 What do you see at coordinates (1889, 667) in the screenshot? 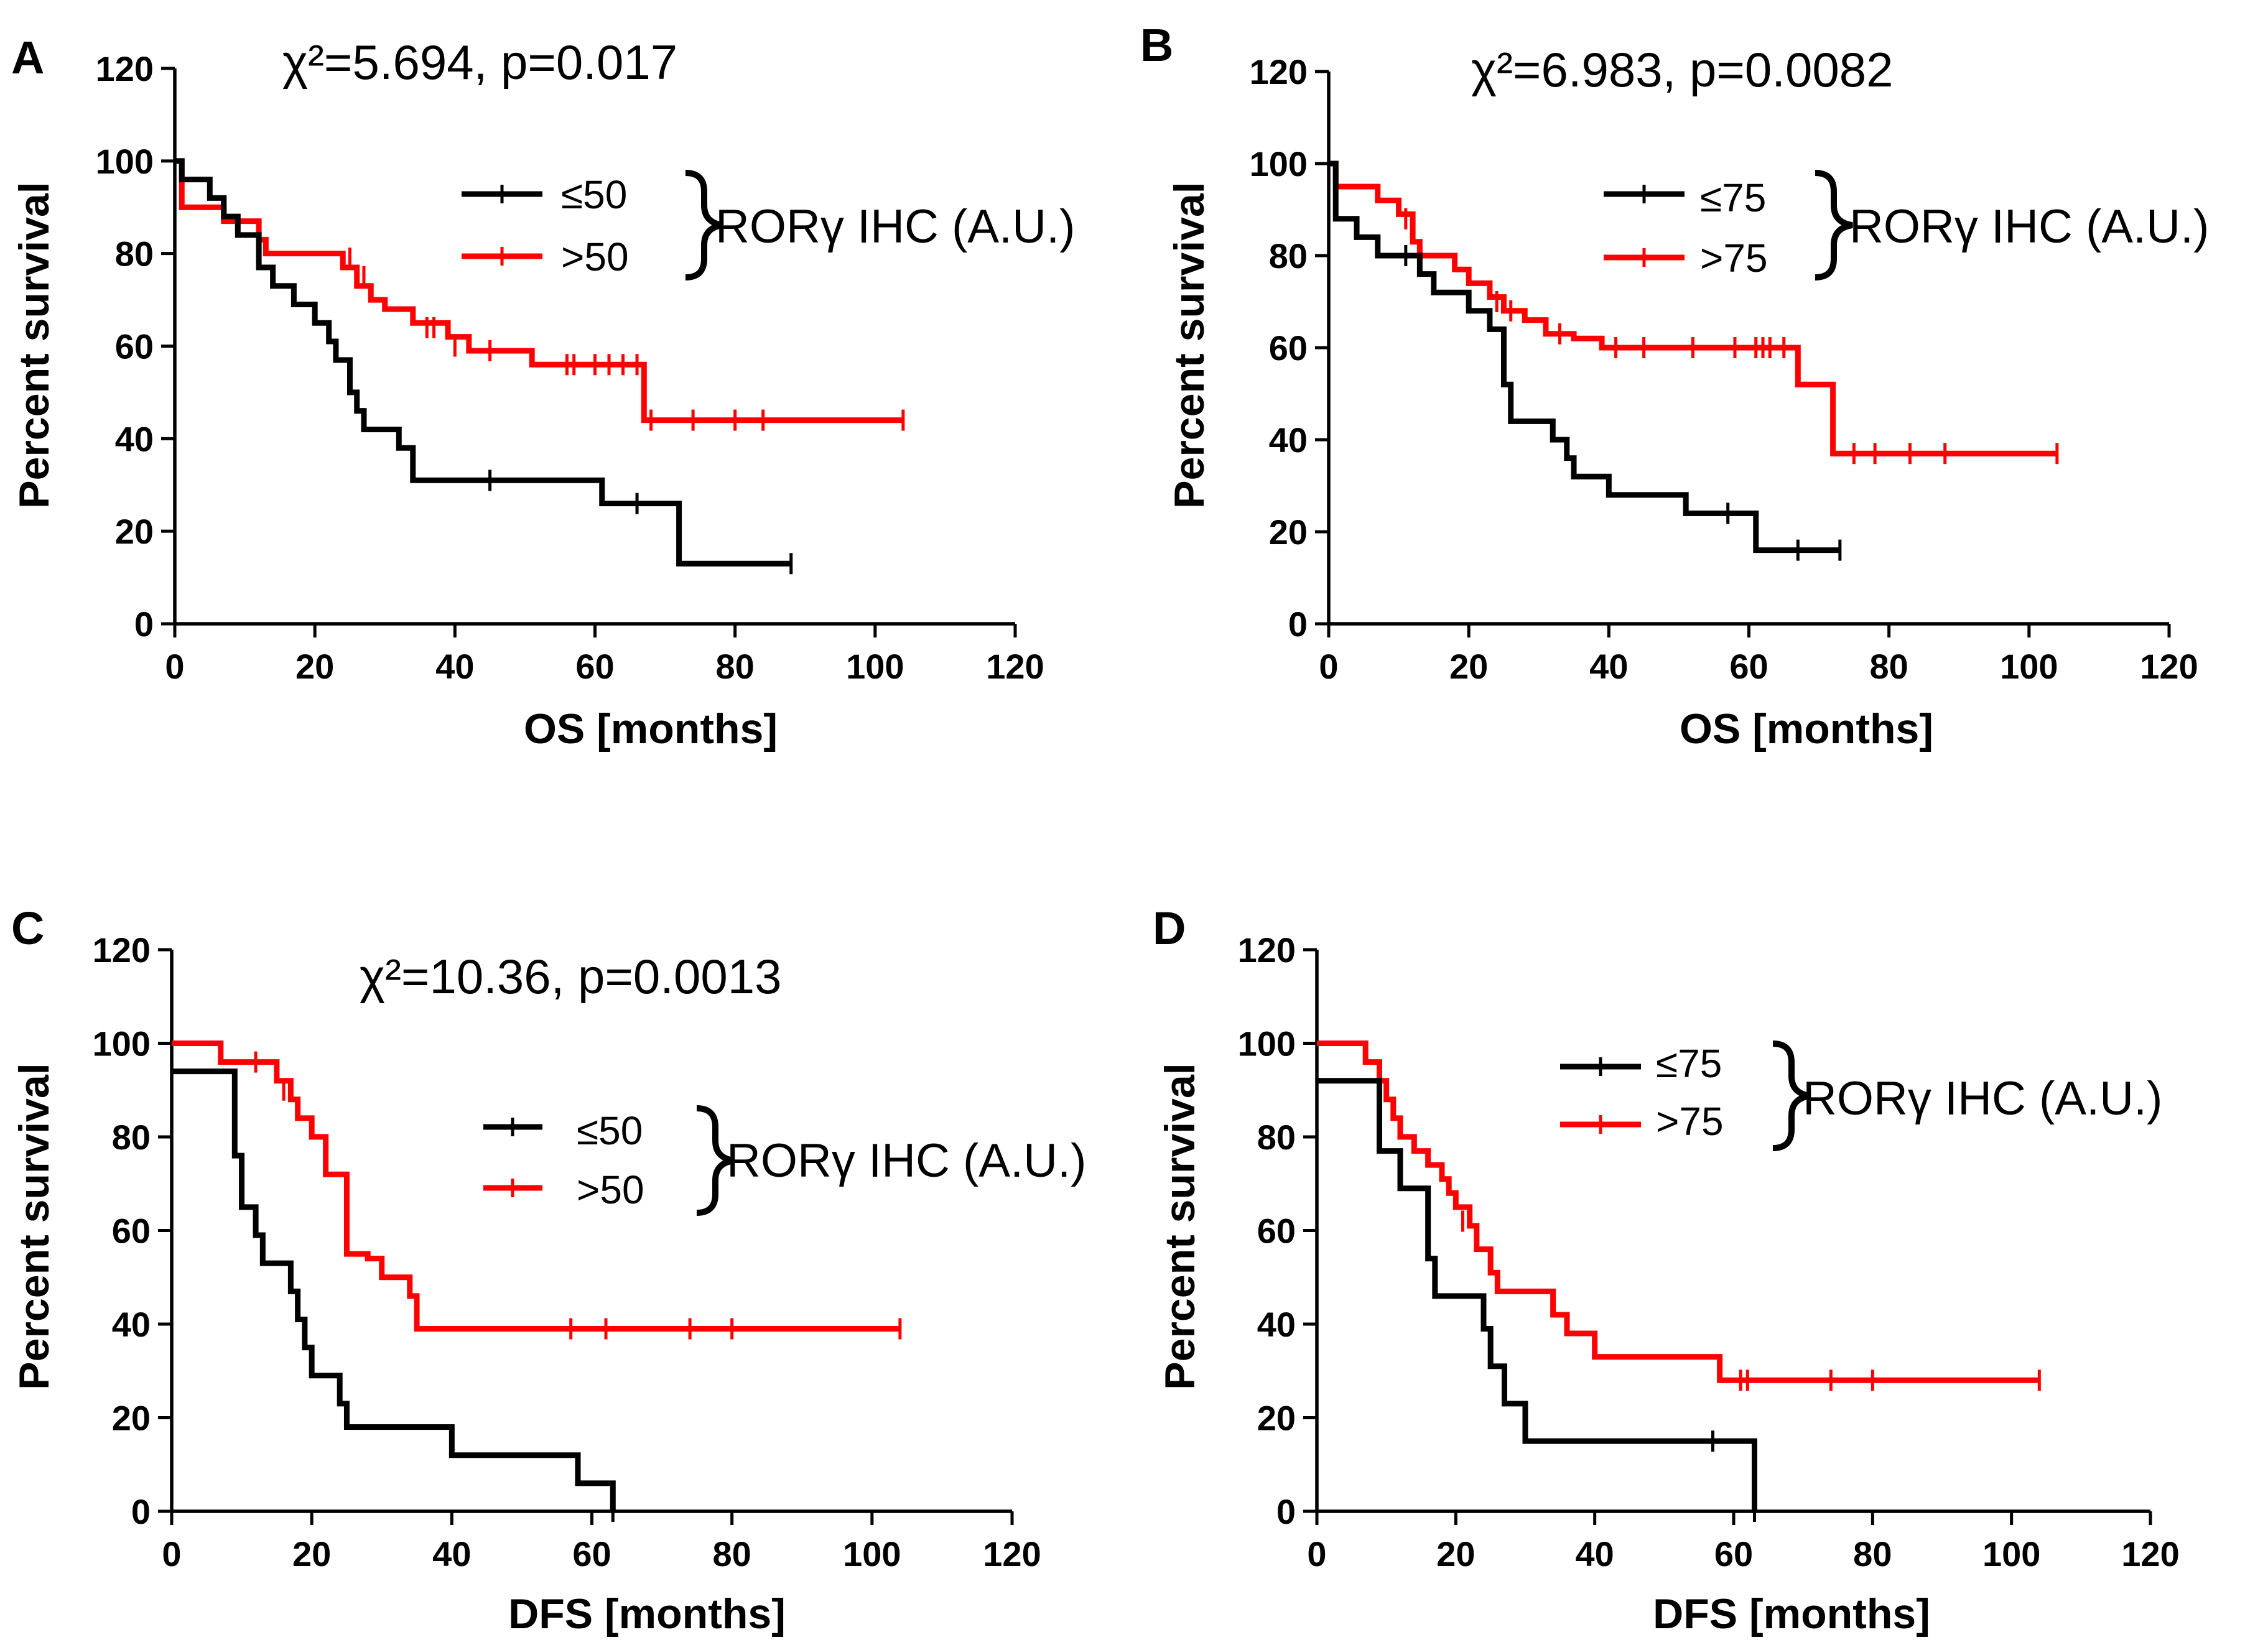
I see `x-tick-label-b: 80` at bounding box center [1889, 667].